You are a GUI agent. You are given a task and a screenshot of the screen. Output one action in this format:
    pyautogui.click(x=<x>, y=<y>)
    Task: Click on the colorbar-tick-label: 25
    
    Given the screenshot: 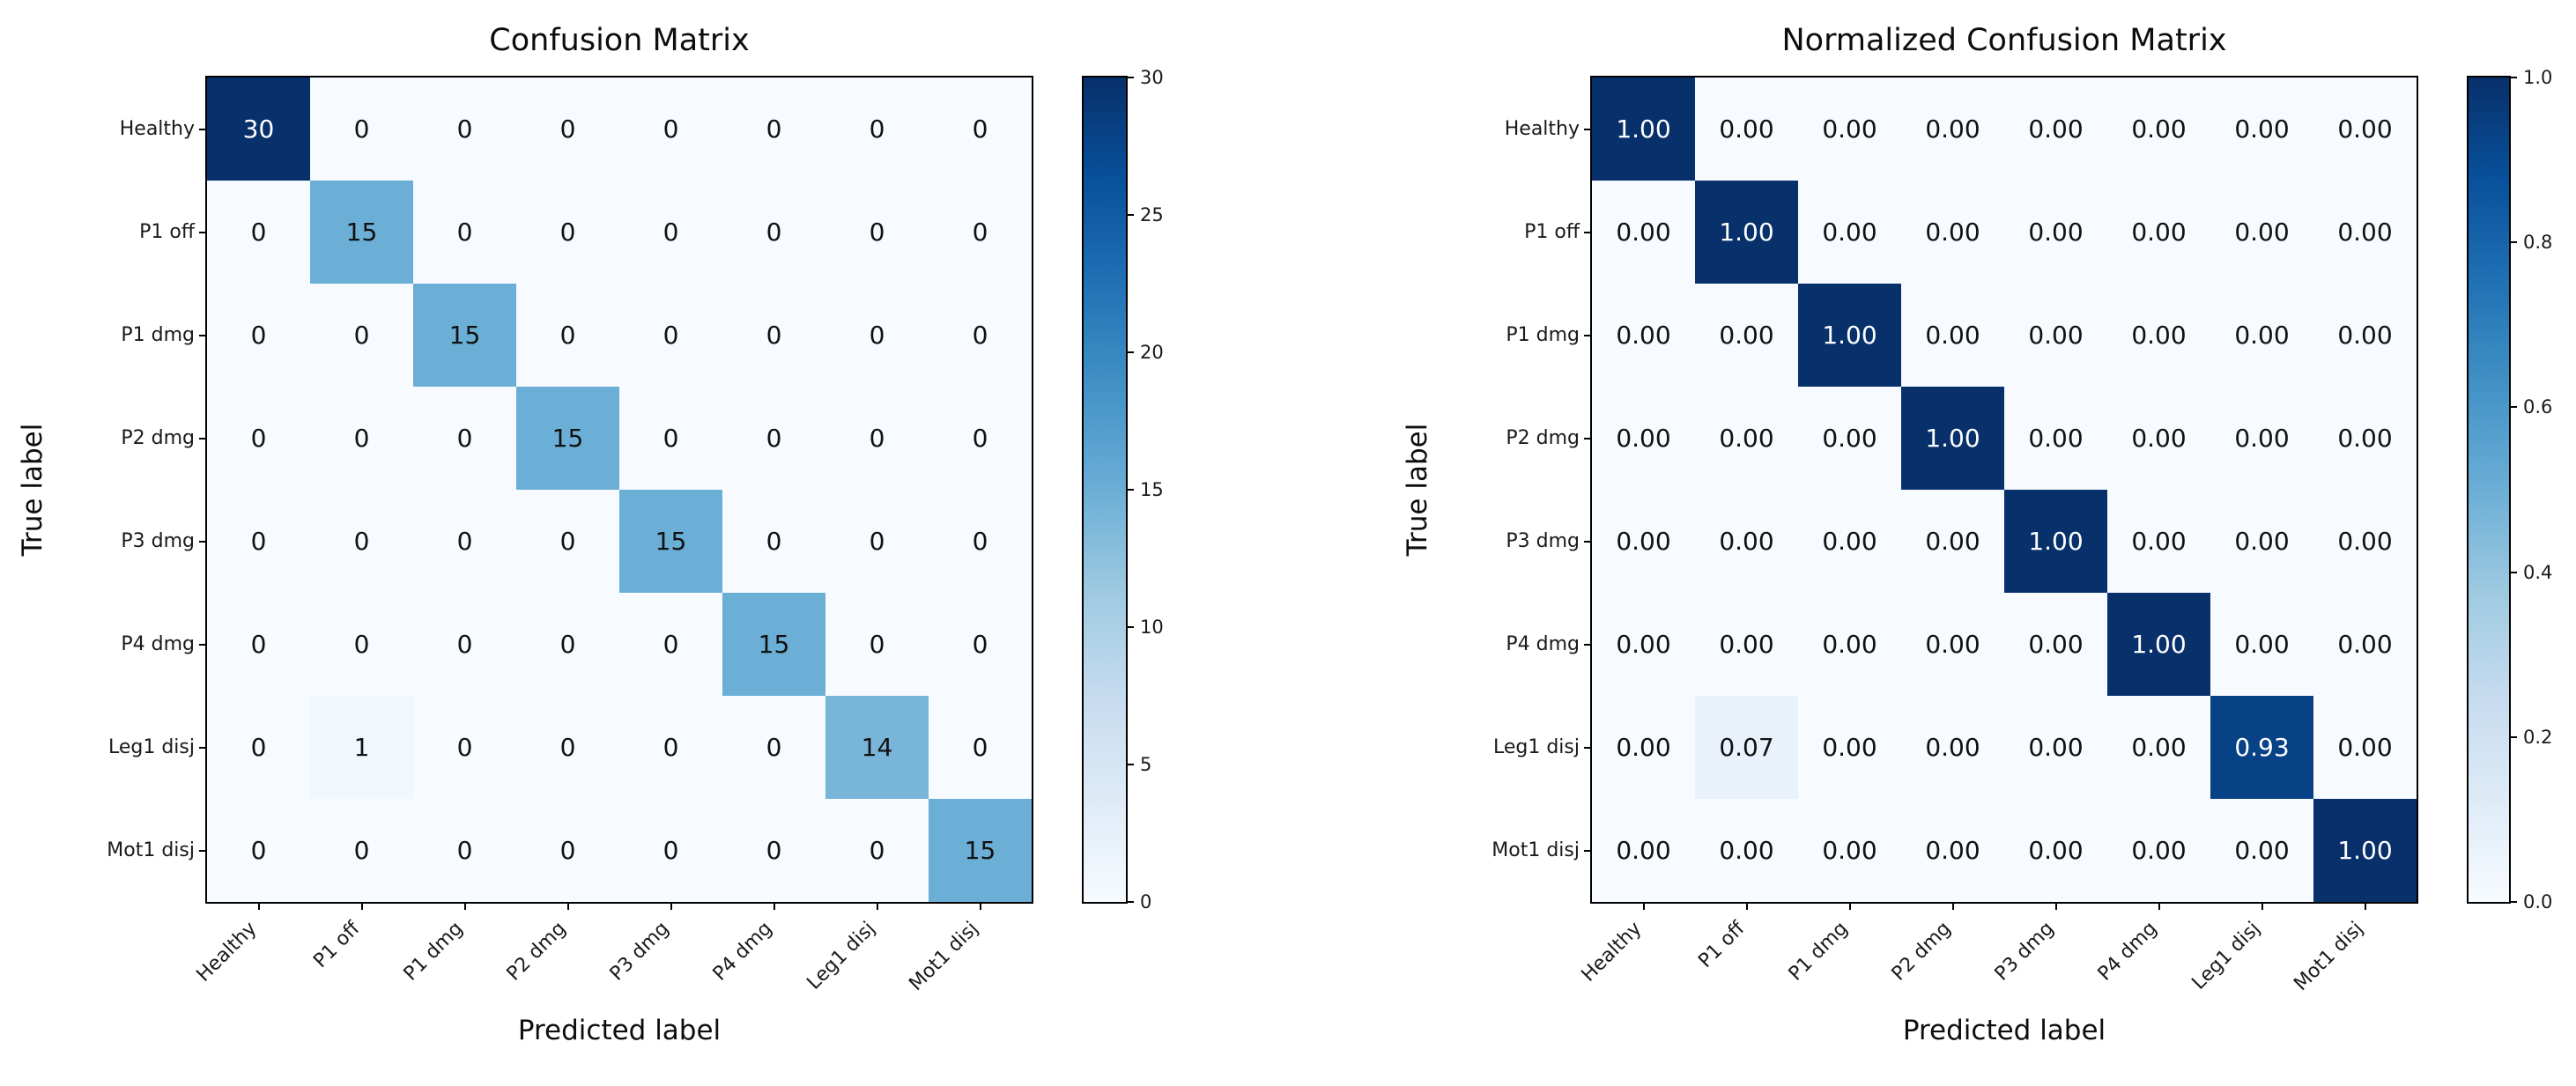 What is the action you would take?
    pyautogui.click(x=1152, y=214)
    